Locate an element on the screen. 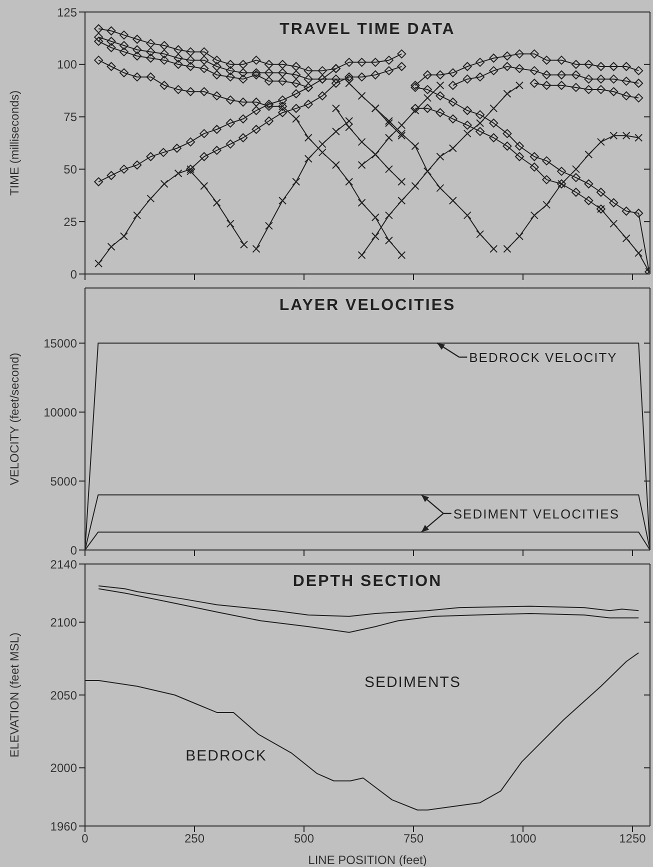 This screenshot has height=867, width=653. text: LAYER VELOCITIES is located at coordinates (367, 305).